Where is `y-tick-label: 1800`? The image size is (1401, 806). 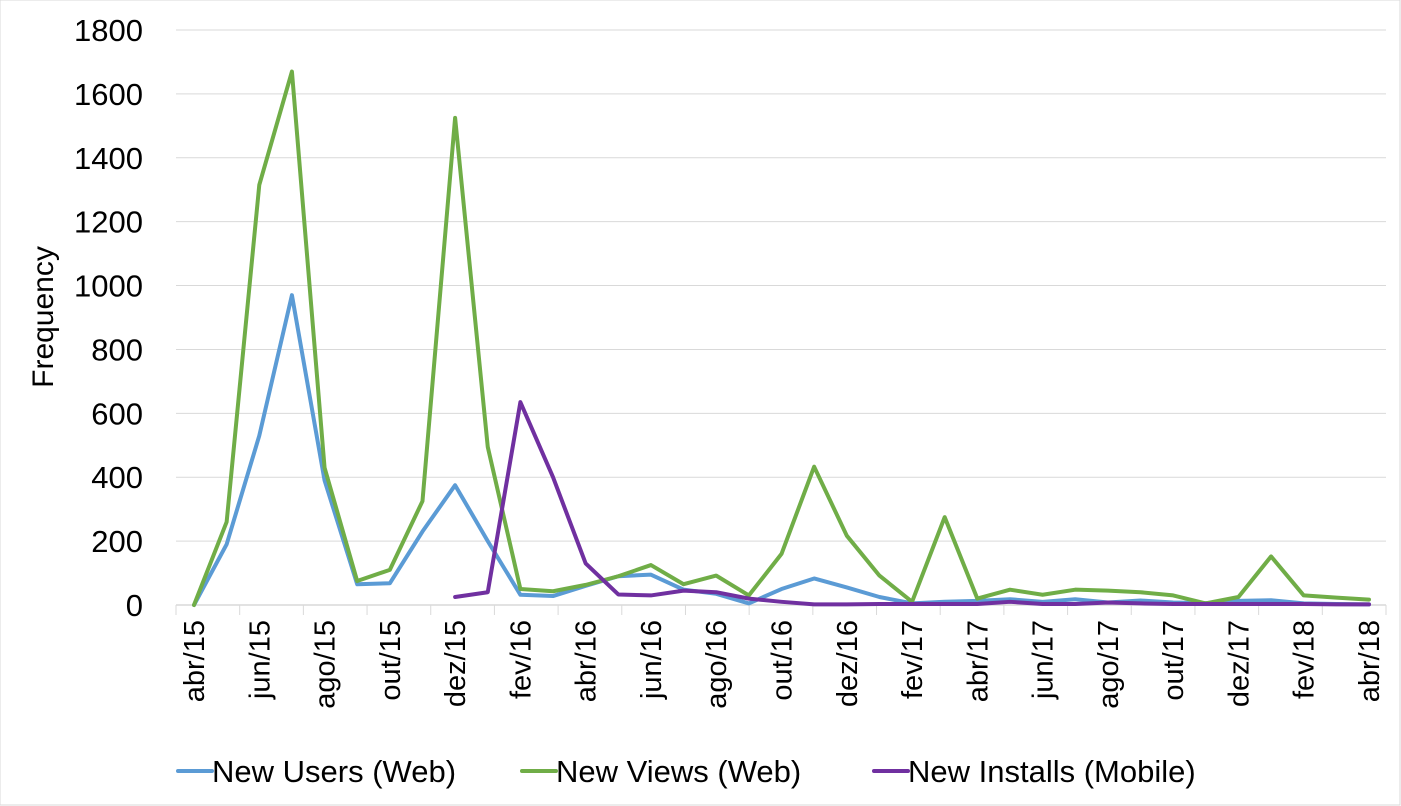
y-tick-label: 1800 is located at coordinates (108, 30).